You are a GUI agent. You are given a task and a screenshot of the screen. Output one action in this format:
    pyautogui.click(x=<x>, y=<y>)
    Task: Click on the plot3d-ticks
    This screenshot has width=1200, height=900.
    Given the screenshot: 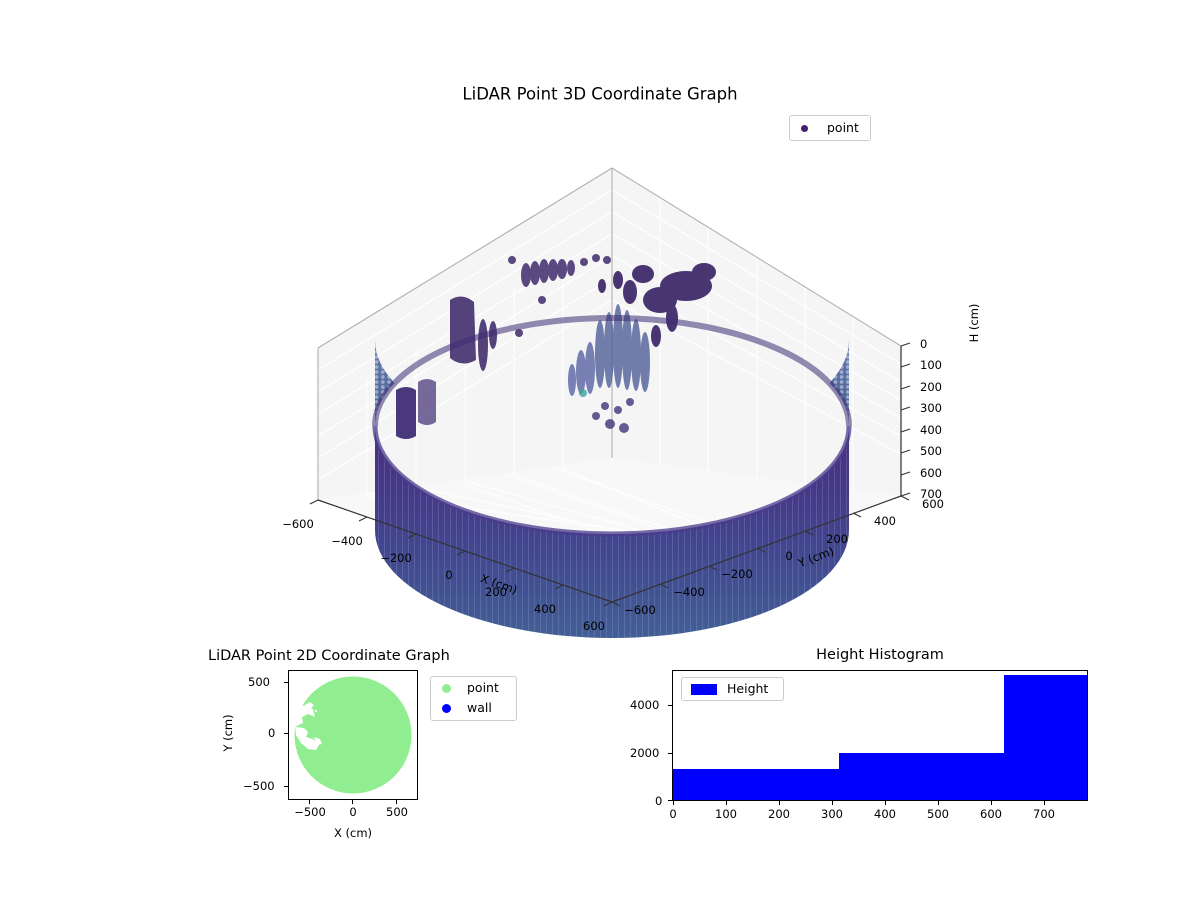 What is the action you would take?
    pyautogui.click(x=610, y=474)
    